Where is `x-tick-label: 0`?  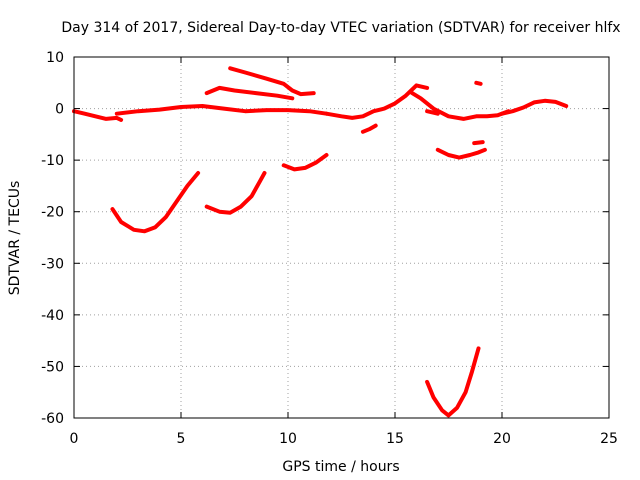
x-tick-label: 0 is located at coordinates (74, 439).